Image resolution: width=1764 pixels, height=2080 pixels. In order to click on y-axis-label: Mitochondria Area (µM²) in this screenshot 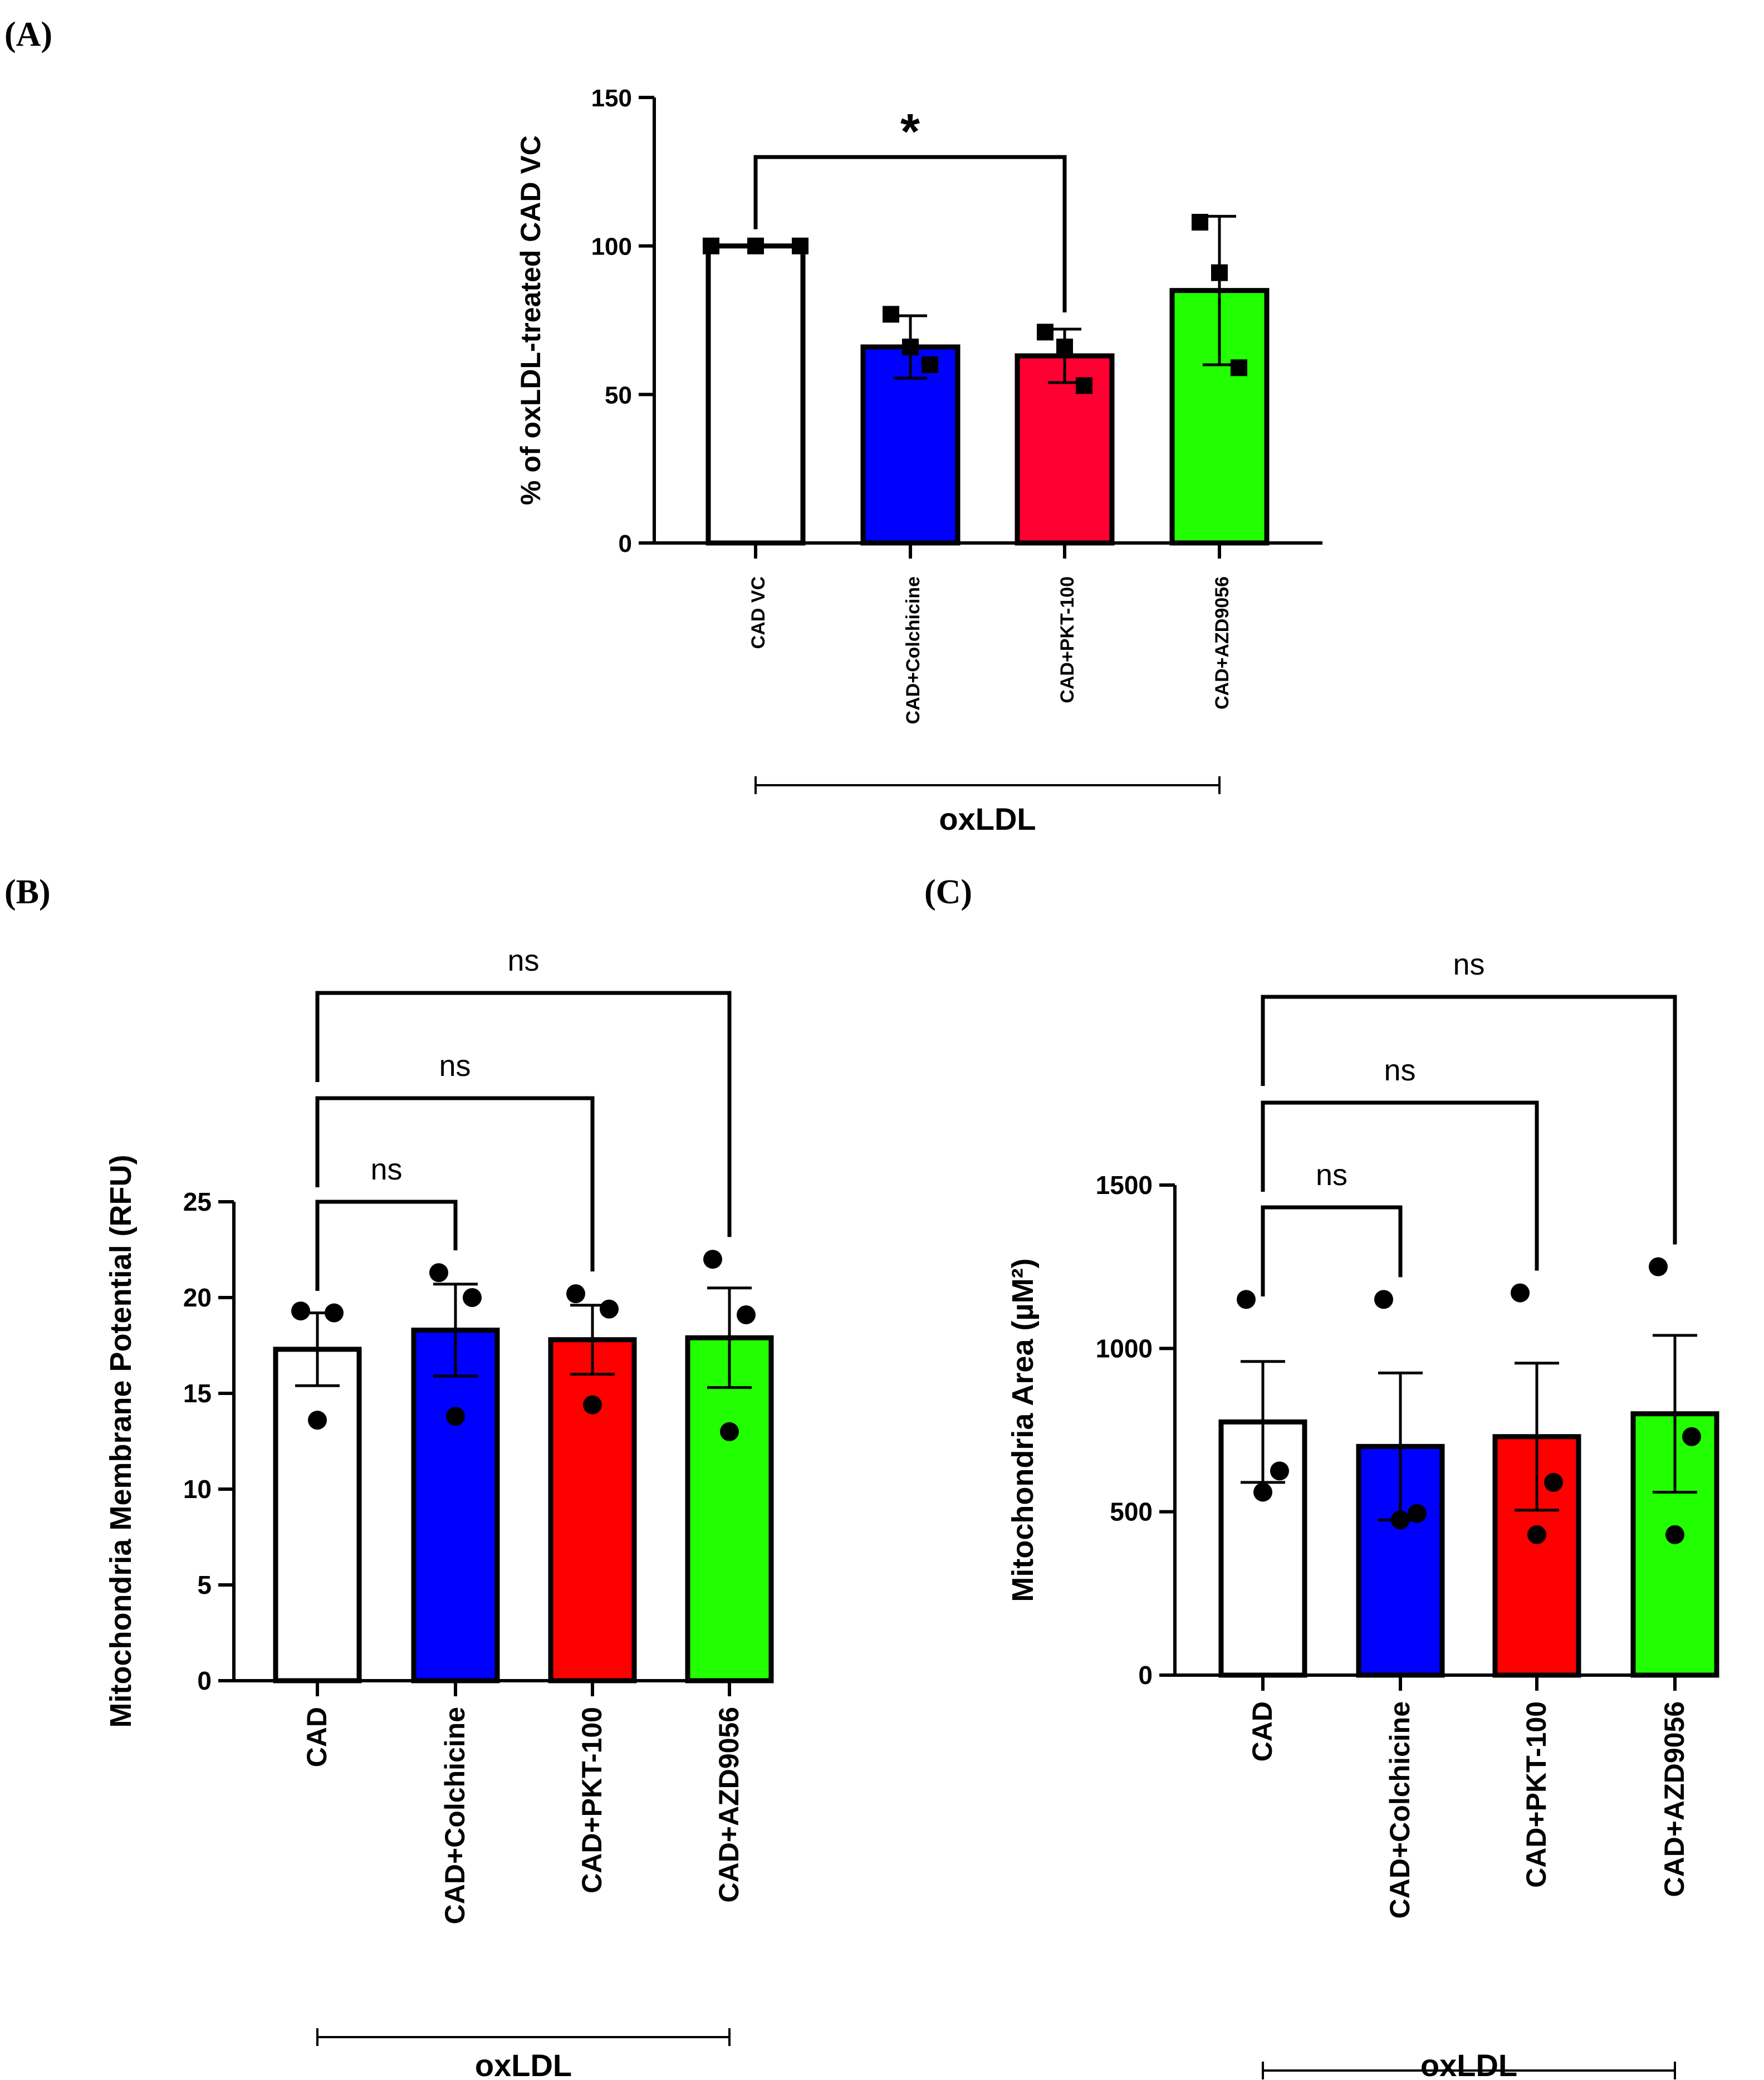, I will do `click(1023, 1430)`.